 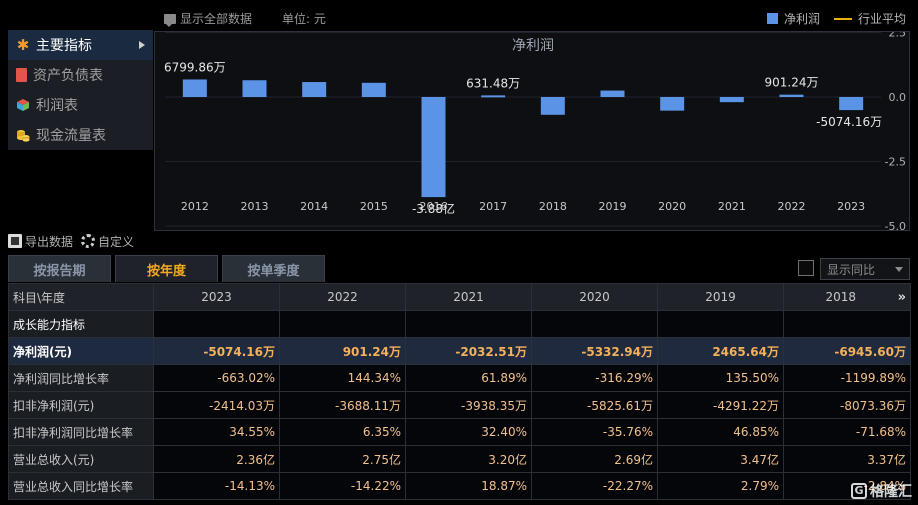 I want to click on table-cell: 2.79%, so click(x=720, y=486).